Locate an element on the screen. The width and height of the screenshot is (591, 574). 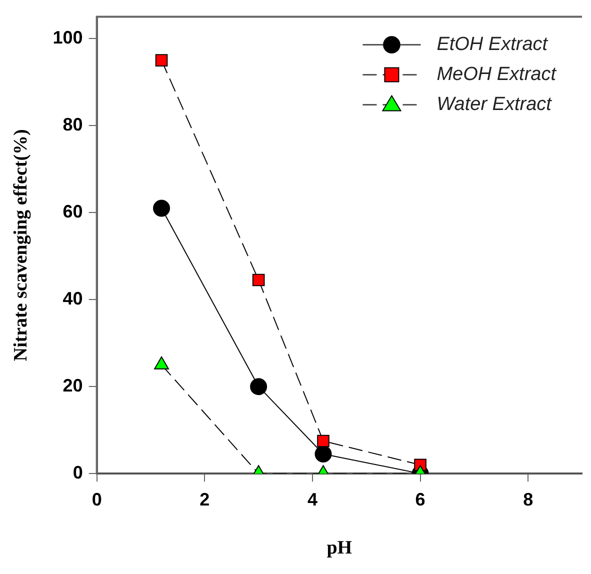
y-tick-label: 20 is located at coordinates (72, 386).